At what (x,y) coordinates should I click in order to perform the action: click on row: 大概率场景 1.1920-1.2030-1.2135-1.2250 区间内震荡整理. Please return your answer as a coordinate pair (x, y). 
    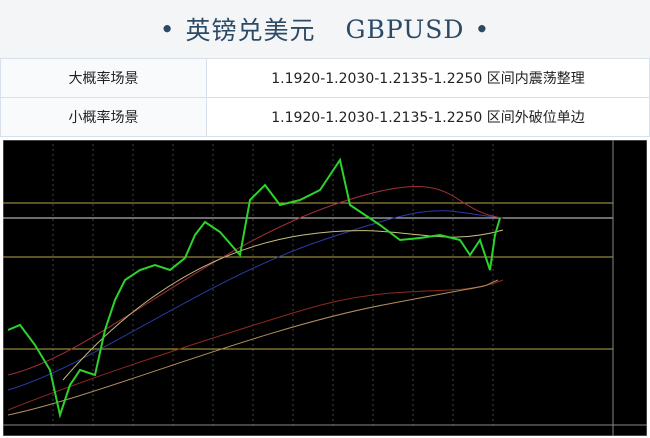
    Looking at the image, I should click on (325, 78).